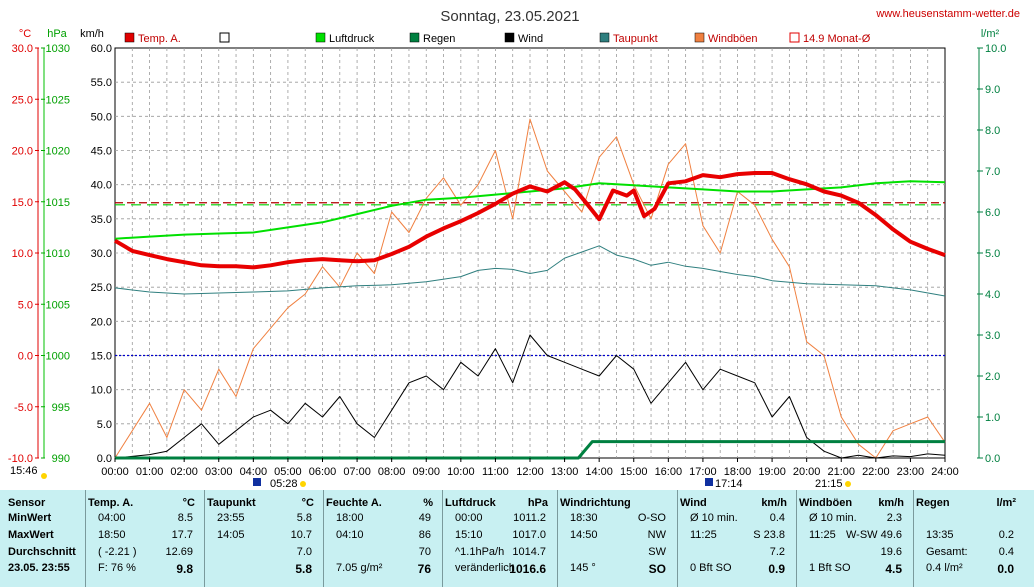 This screenshot has height=587, width=1034. I want to click on stats-time: 13:35, so click(940, 535).